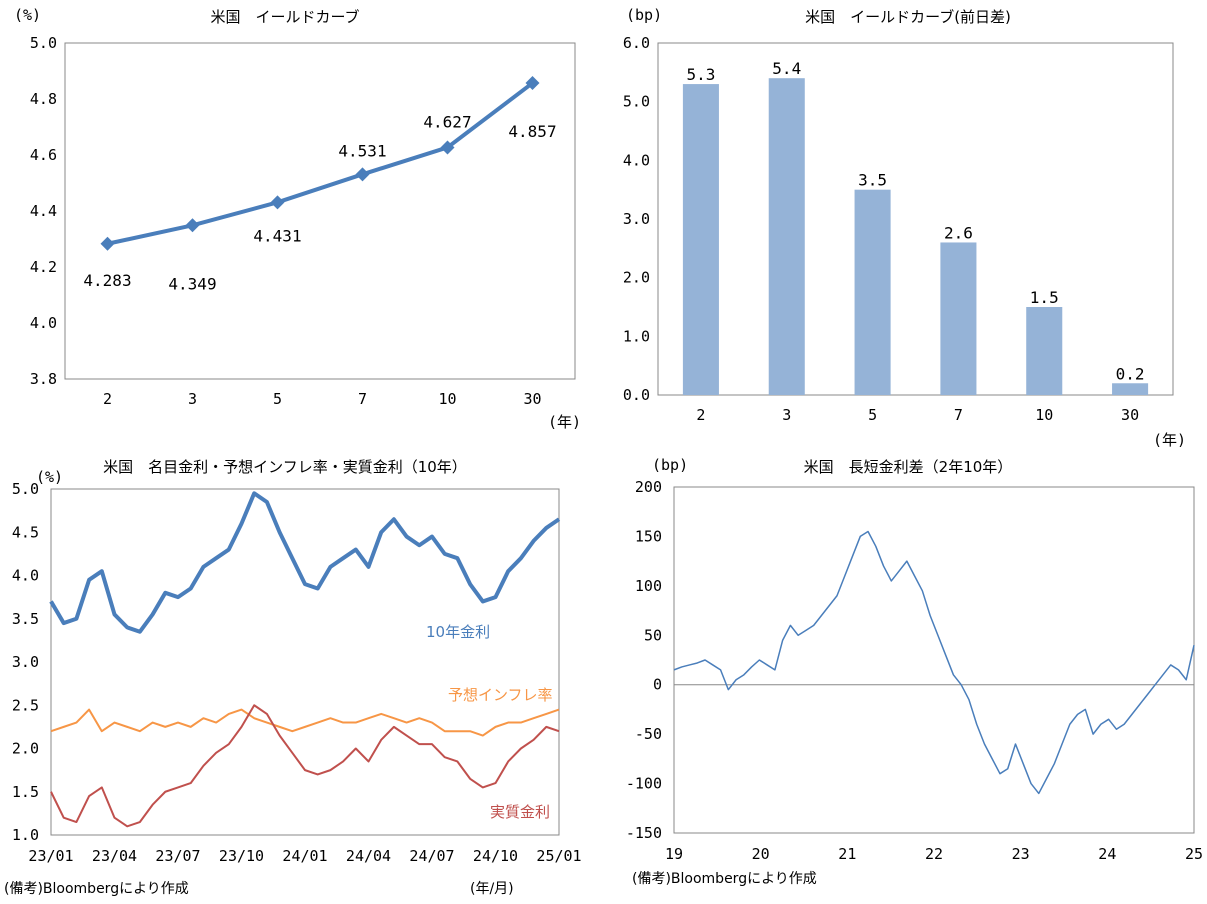 Image resolution: width=1207 pixels, height=904 pixels. What do you see at coordinates (43, 211) in the screenshot?
I see `y-tick-label: 4.4` at bounding box center [43, 211].